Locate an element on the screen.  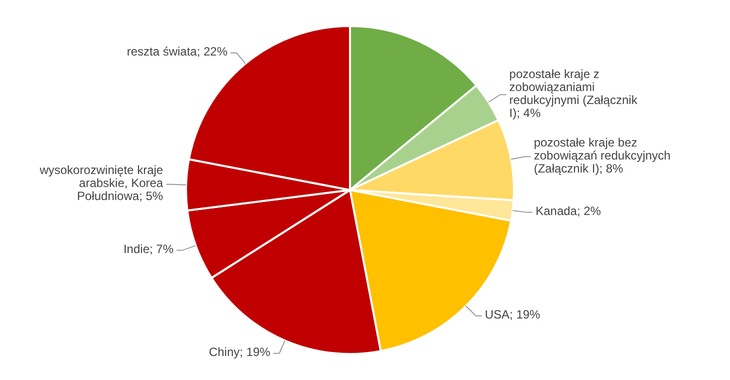
slice-label: reszta świata; 22% is located at coordinates (177, 51).